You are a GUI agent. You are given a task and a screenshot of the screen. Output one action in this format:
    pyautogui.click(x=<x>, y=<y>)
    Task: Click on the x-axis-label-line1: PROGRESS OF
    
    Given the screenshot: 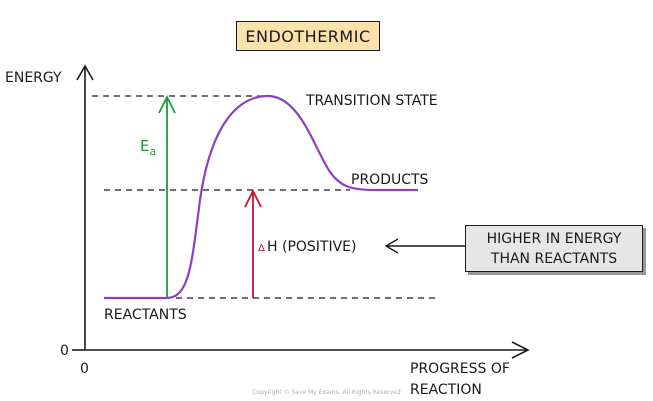 What is the action you would take?
    pyautogui.click(x=460, y=369)
    